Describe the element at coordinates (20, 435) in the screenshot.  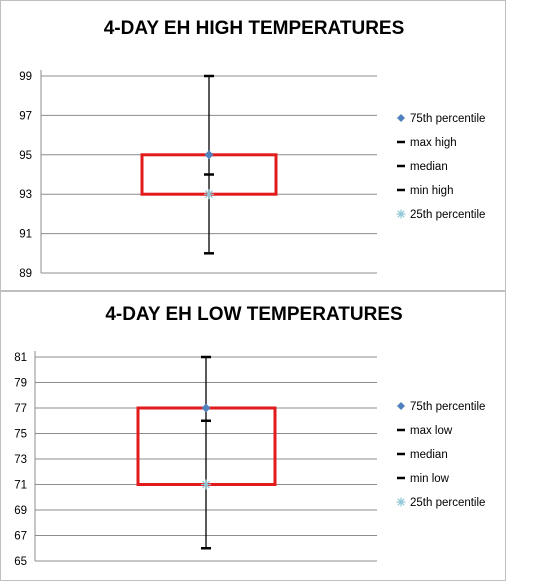
I see `y-tick-label: 75` at that location.